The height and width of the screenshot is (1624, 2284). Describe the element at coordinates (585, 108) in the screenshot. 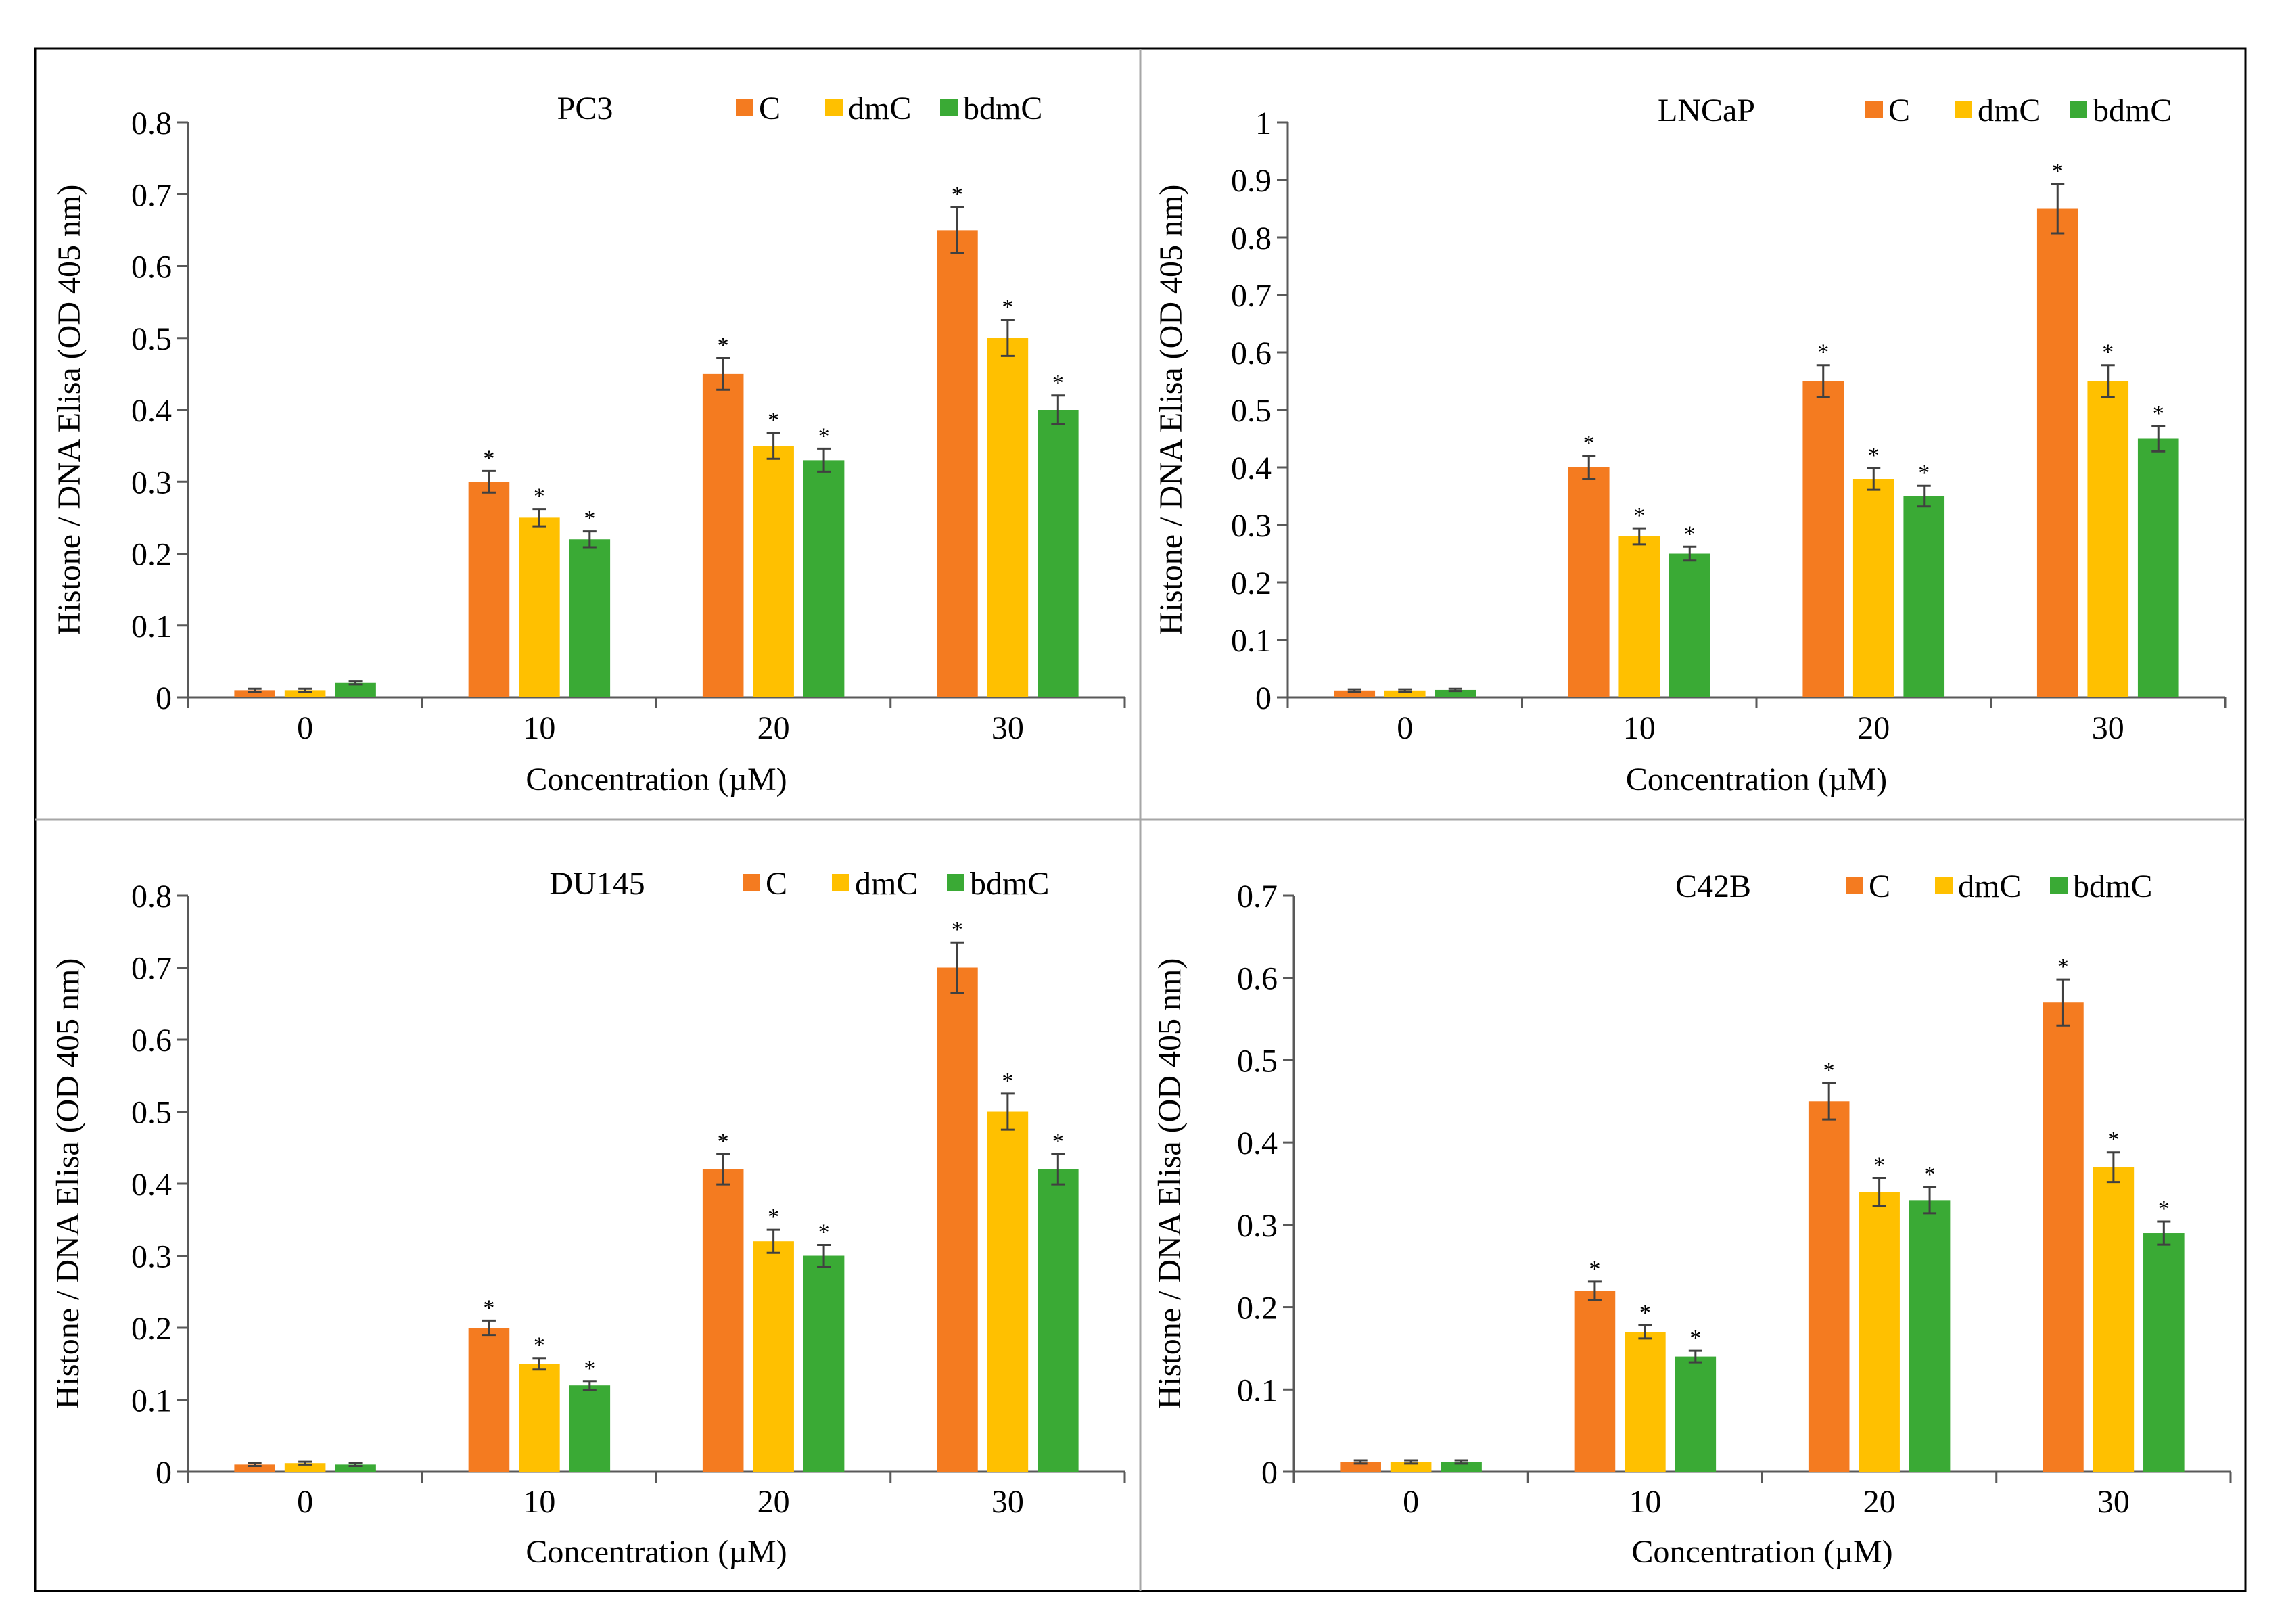

I see `chart-title: PC3` at that location.